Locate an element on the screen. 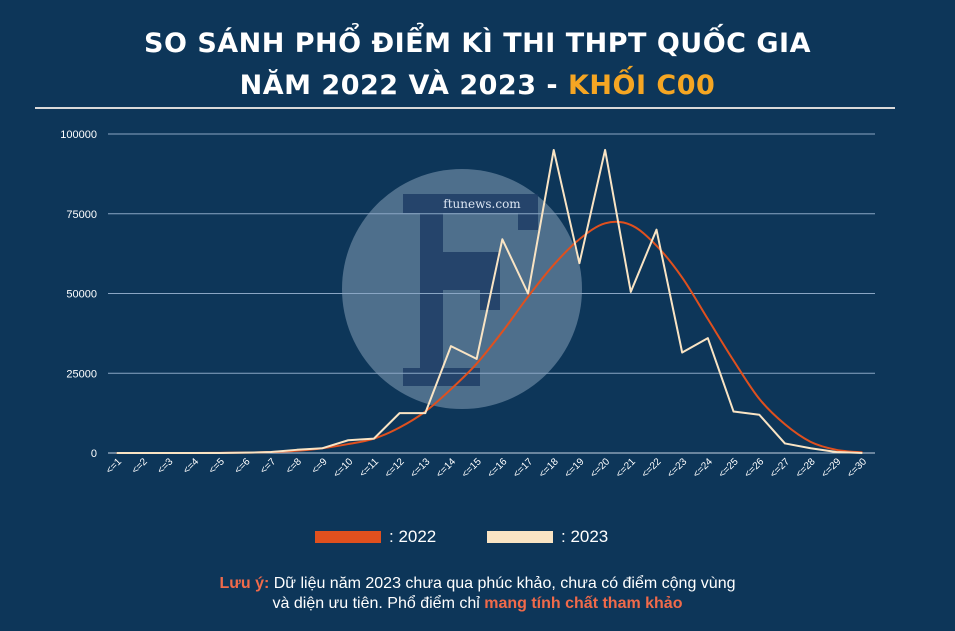 The width and height of the screenshot is (955, 631). x-tick-label: <=7 is located at coordinates (268, 466).